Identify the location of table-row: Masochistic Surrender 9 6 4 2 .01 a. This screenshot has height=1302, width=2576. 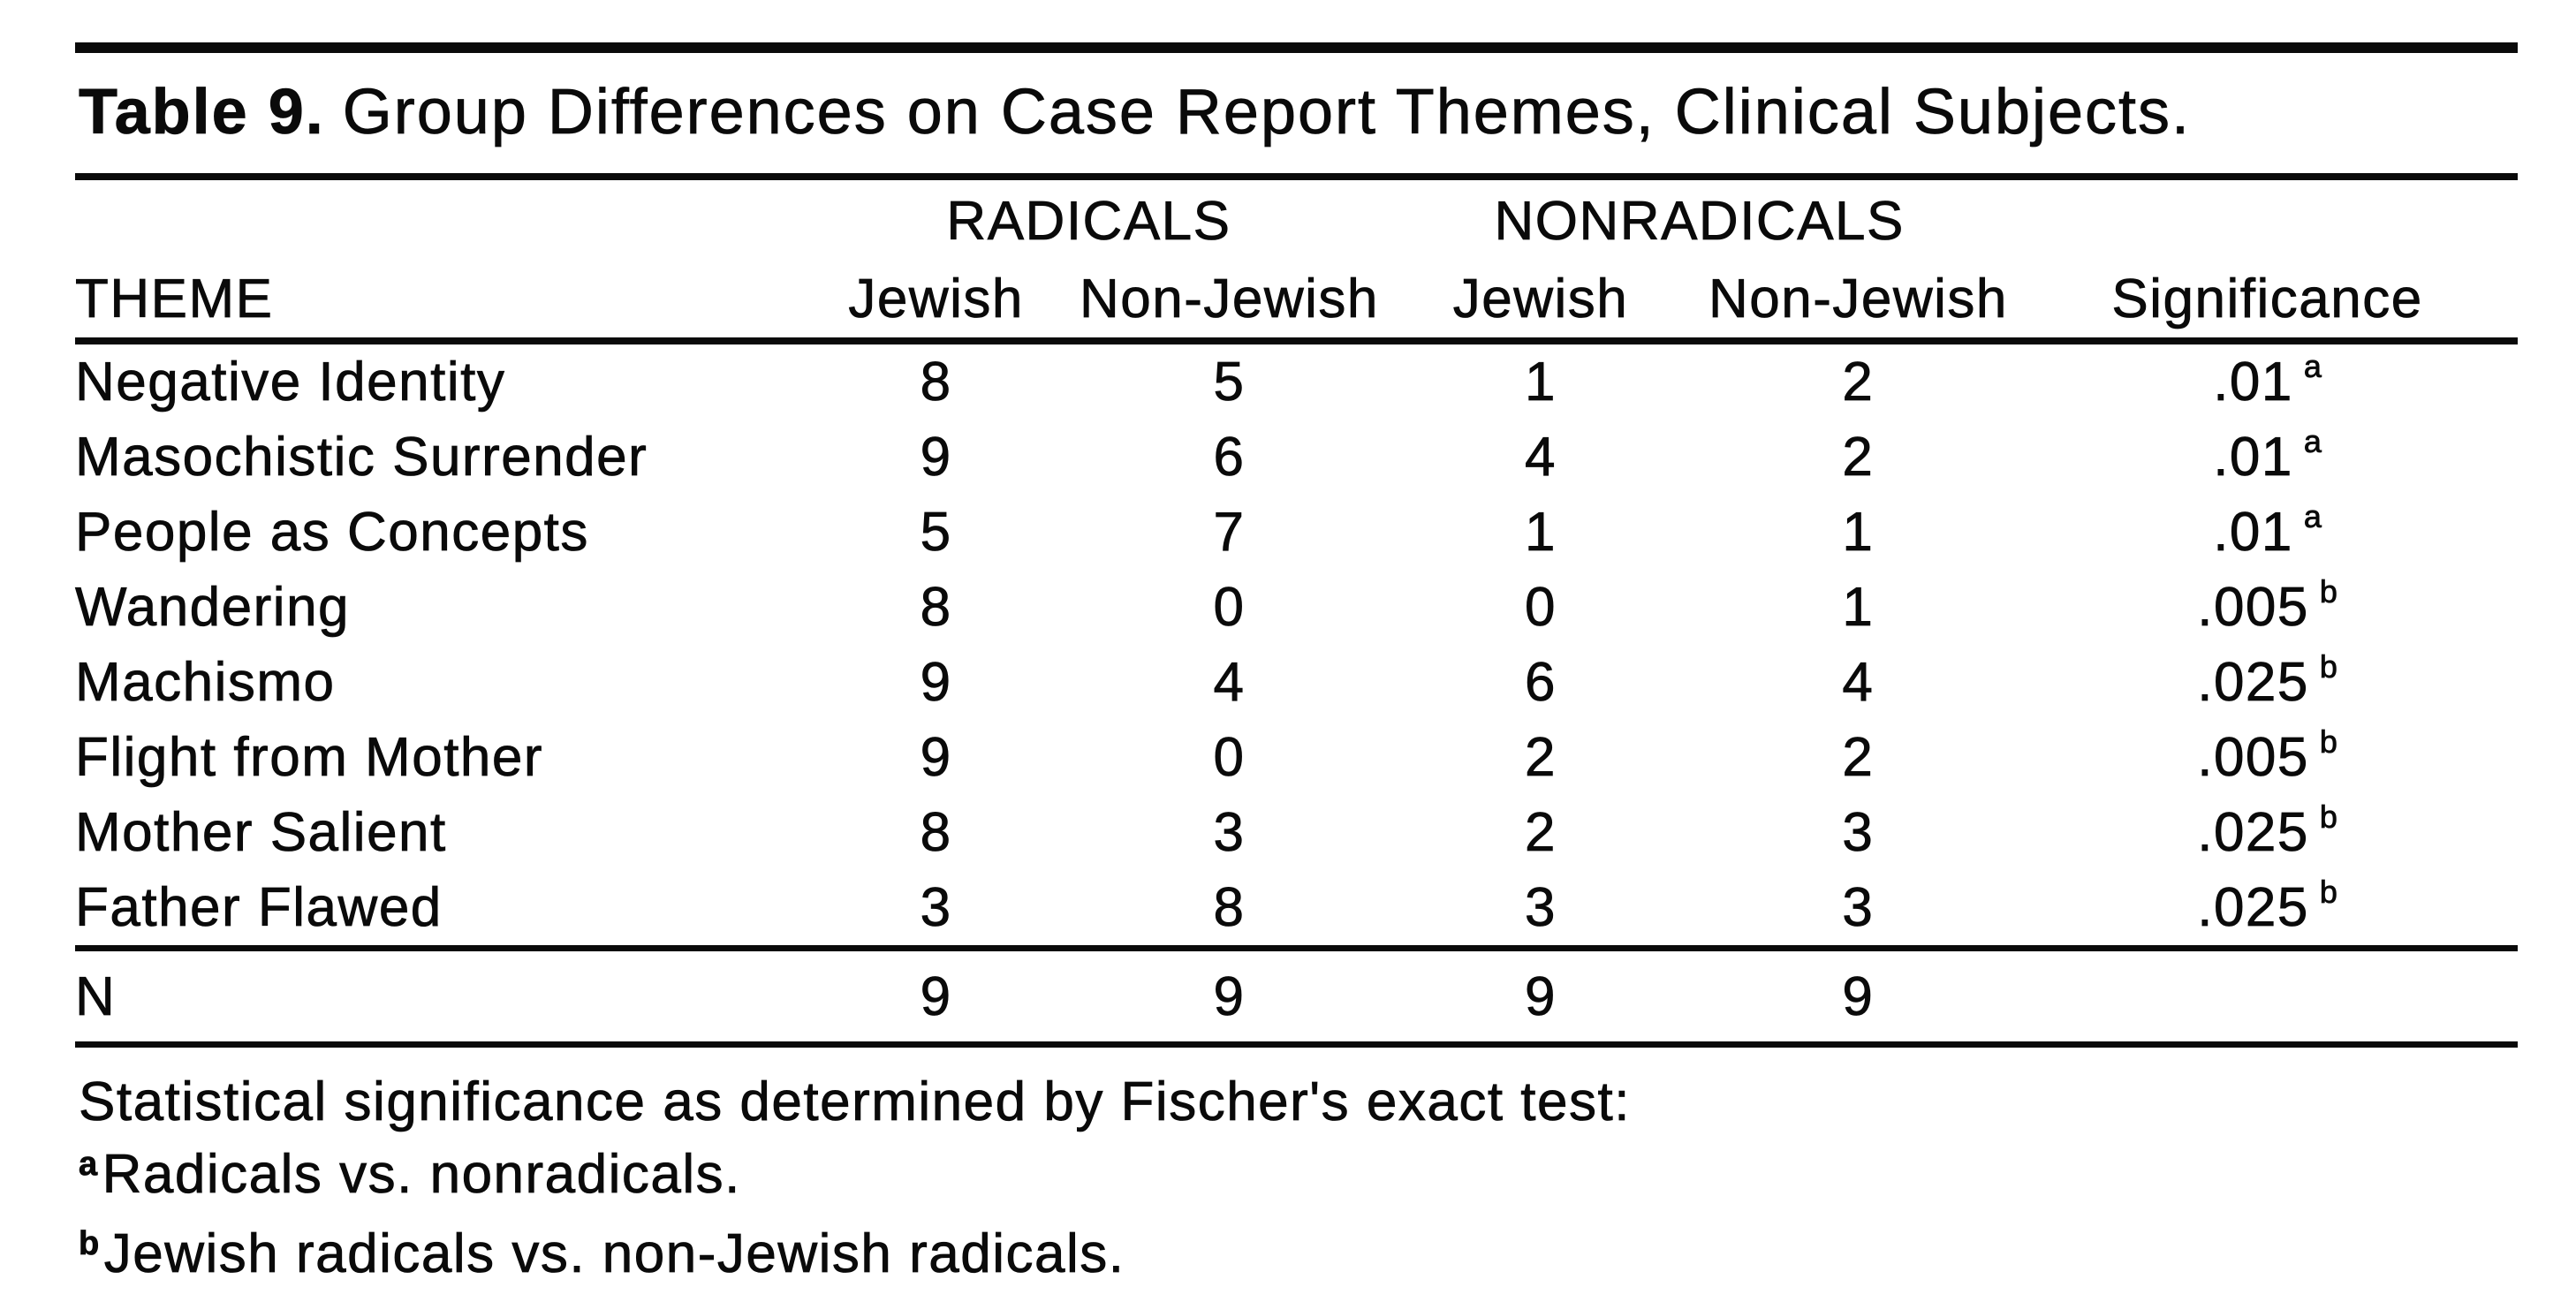
(1297, 457).